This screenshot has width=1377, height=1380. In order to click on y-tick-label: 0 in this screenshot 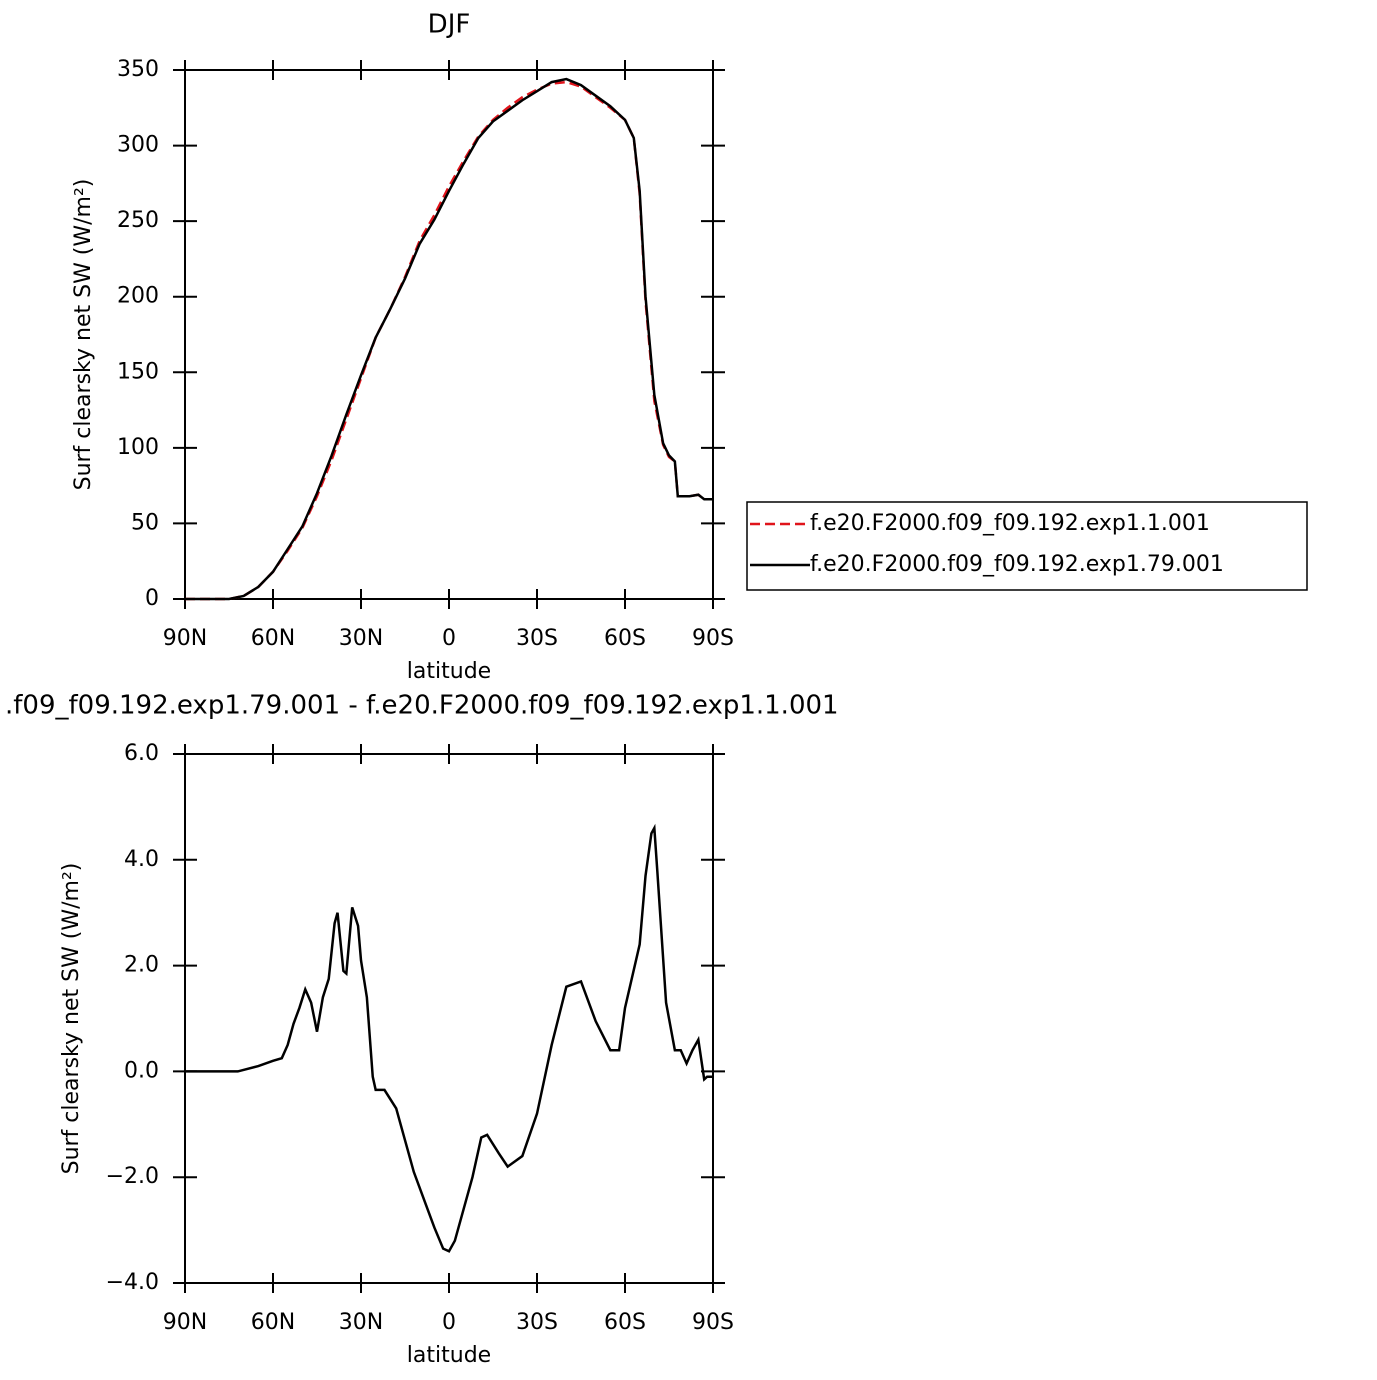, I will do `click(152, 598)`.